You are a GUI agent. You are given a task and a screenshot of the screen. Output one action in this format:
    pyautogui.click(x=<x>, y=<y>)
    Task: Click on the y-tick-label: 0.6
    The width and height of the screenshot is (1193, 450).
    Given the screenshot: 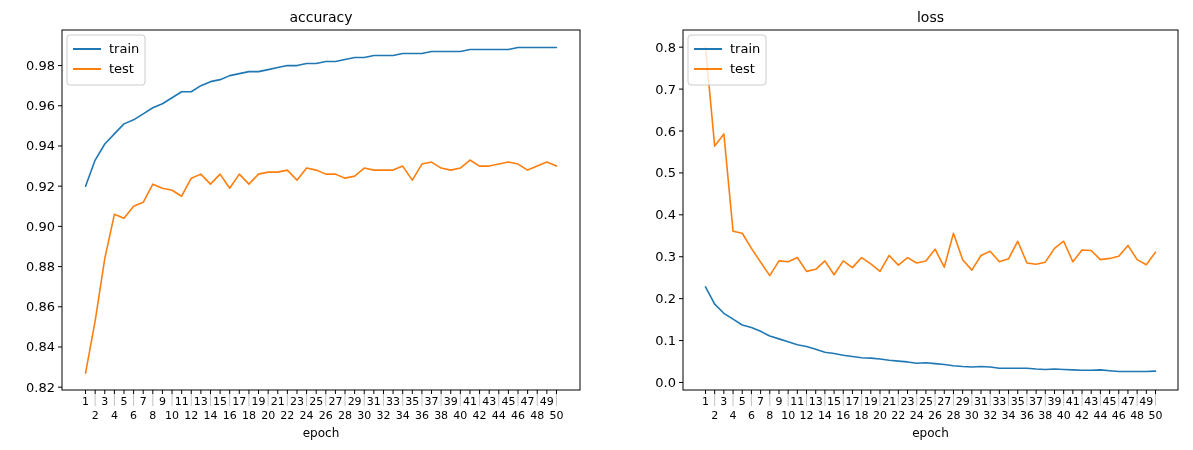 What is the action you would take?
    pyautogui.click(x=665, y=131)
    